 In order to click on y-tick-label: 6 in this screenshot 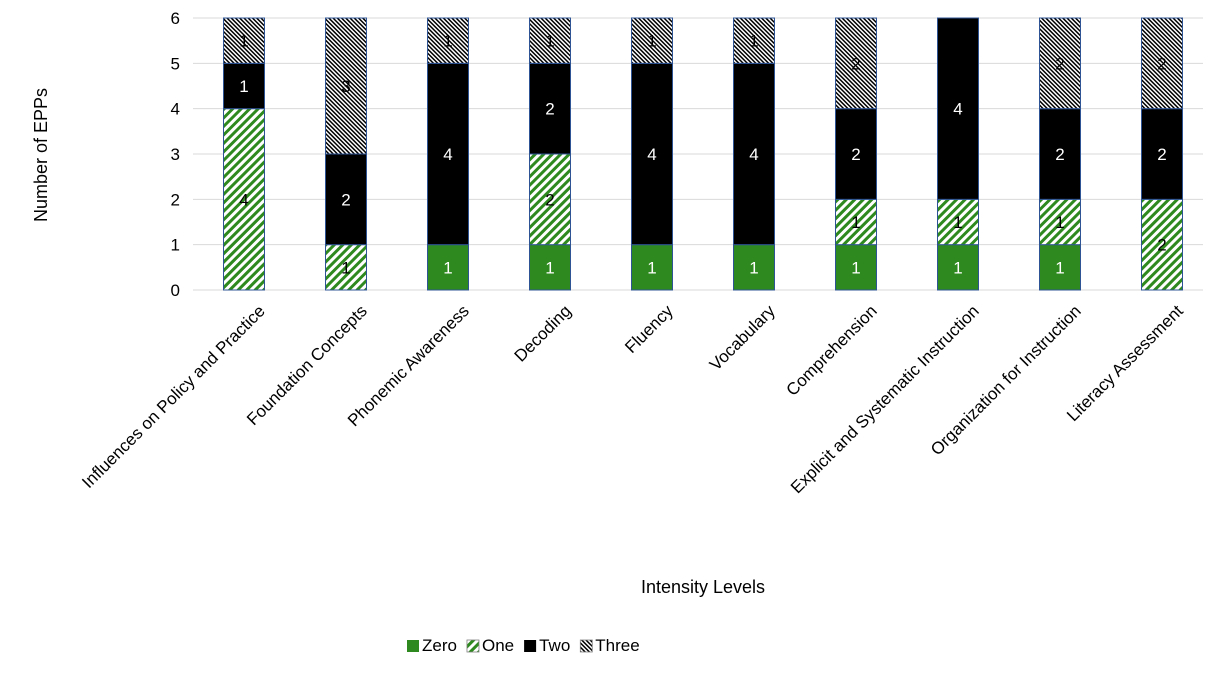, I will do `click(175, 18)`.